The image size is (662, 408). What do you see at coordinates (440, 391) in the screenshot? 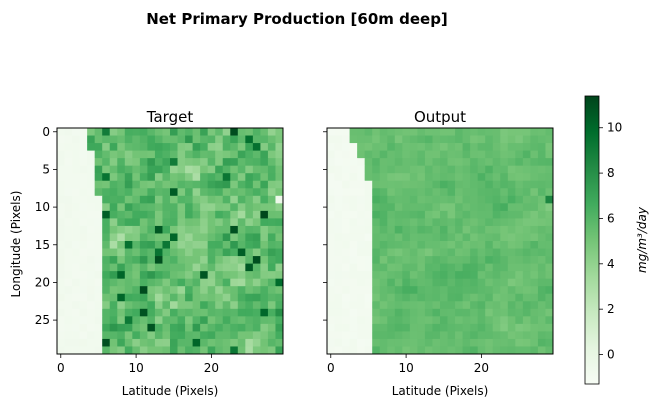
I see `output-xlabel: Latitude (Pixels)` at bounding box center [440, 391].